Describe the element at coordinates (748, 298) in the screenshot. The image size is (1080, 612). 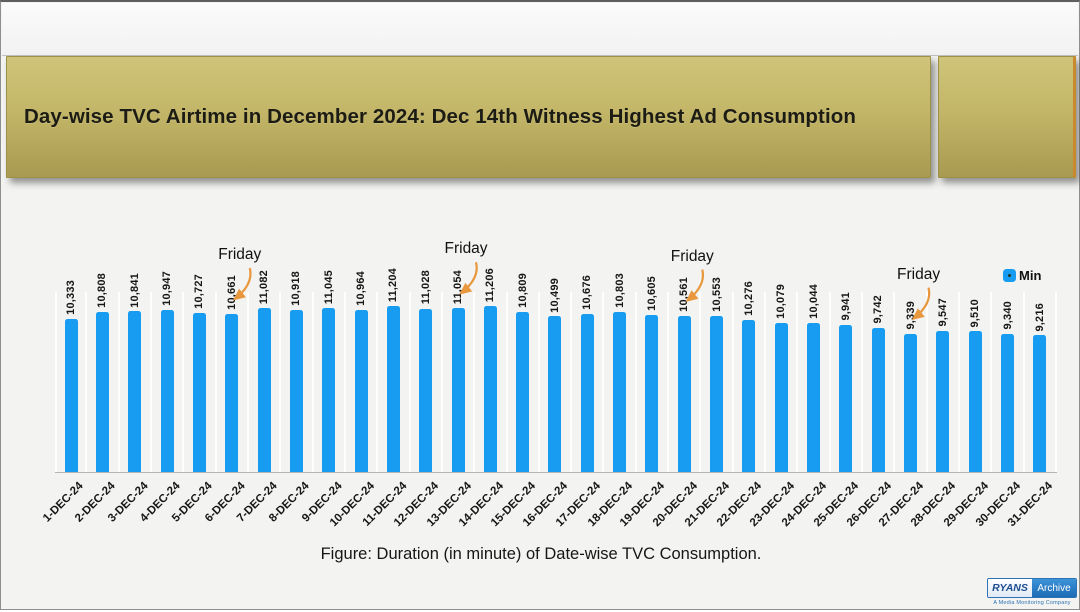
I see `bar-value-label: 10,276` at that location.